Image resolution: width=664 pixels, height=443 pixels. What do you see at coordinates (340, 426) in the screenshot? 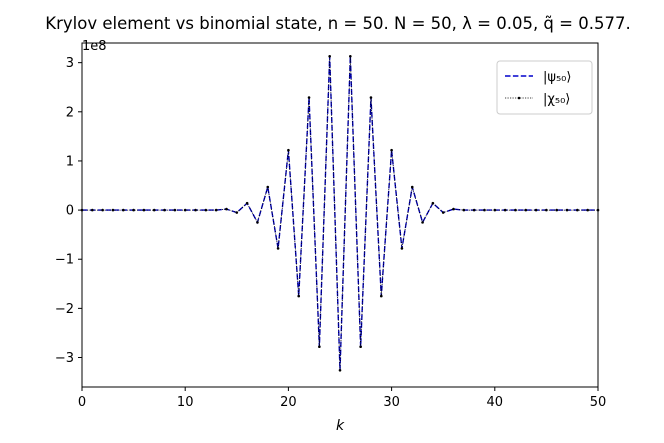
I see `x-axis-label: k` at bounding box center [340, 426].